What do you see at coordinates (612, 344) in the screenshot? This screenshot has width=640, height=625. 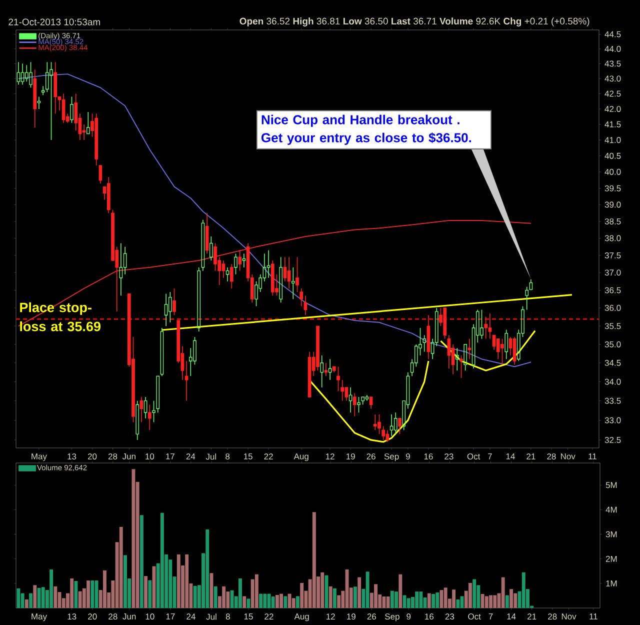 I see `y-tick-label: 35.0` at bounding box center [612, 344].